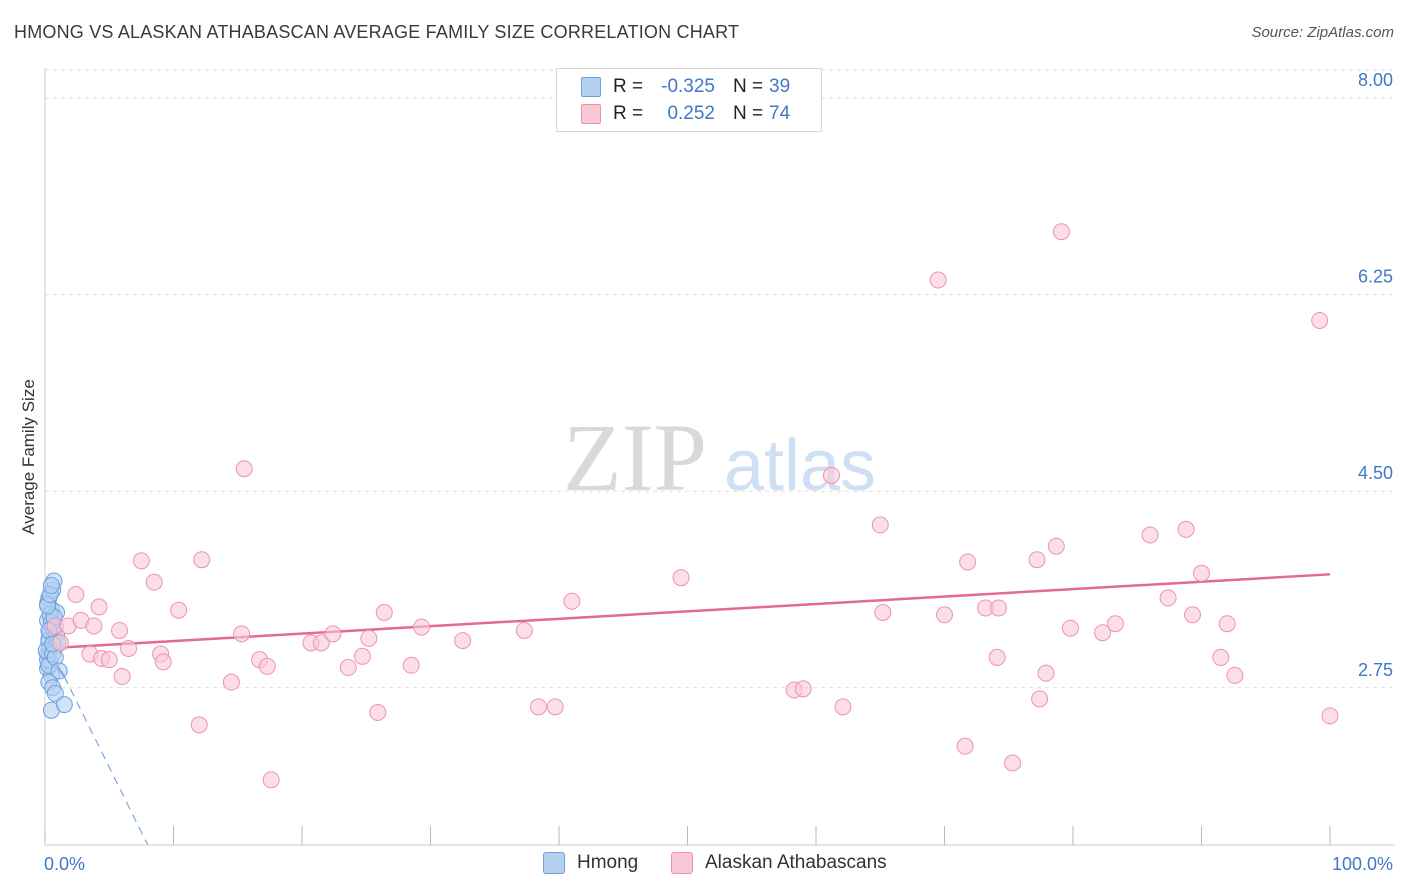  I want to click on bottom-legend-swatch-hmong, so click(554, 863).